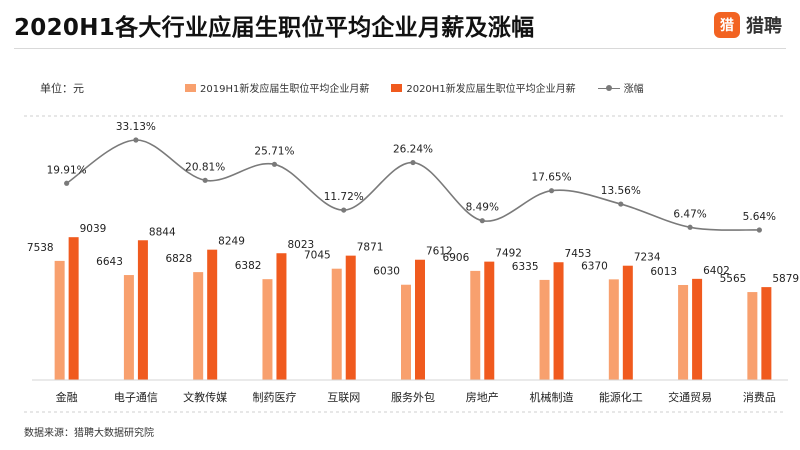 This screenshot has width=800, height=450. What do you see at coordinates (647, 258) in the screenshot?
I see `value-label-2020-8: 7234` at bounding box center [647, 258].